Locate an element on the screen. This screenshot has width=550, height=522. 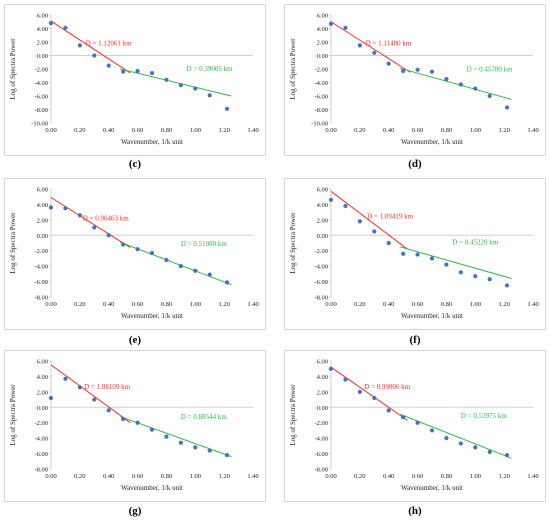
fit-label-green: D = 0.45780 km is located at coordinates (490, 70).